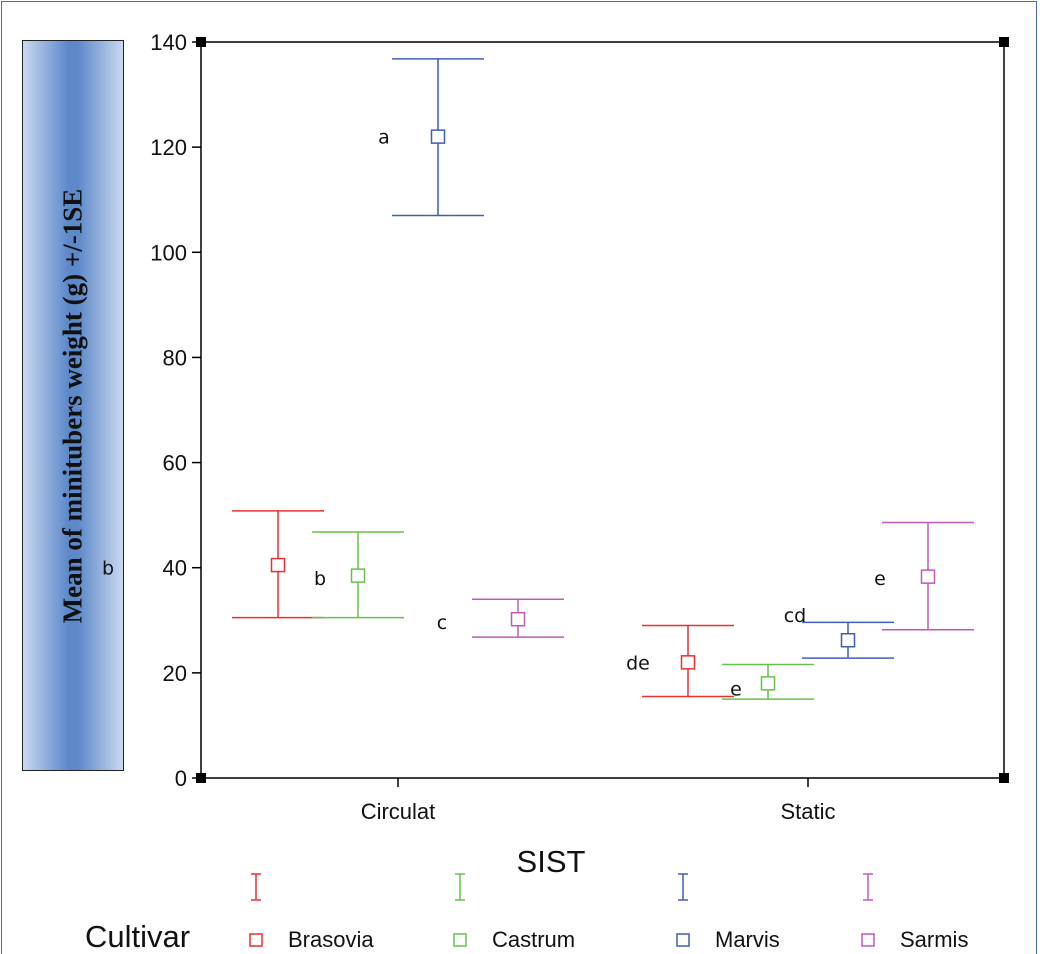 Image resolution: width=1040 pixels, height=954 pixels. What do you see at coordinates (934, 939) in the screenshot?
I see `legend-entry-label: Sarmis` at bounding box center [934, 939].